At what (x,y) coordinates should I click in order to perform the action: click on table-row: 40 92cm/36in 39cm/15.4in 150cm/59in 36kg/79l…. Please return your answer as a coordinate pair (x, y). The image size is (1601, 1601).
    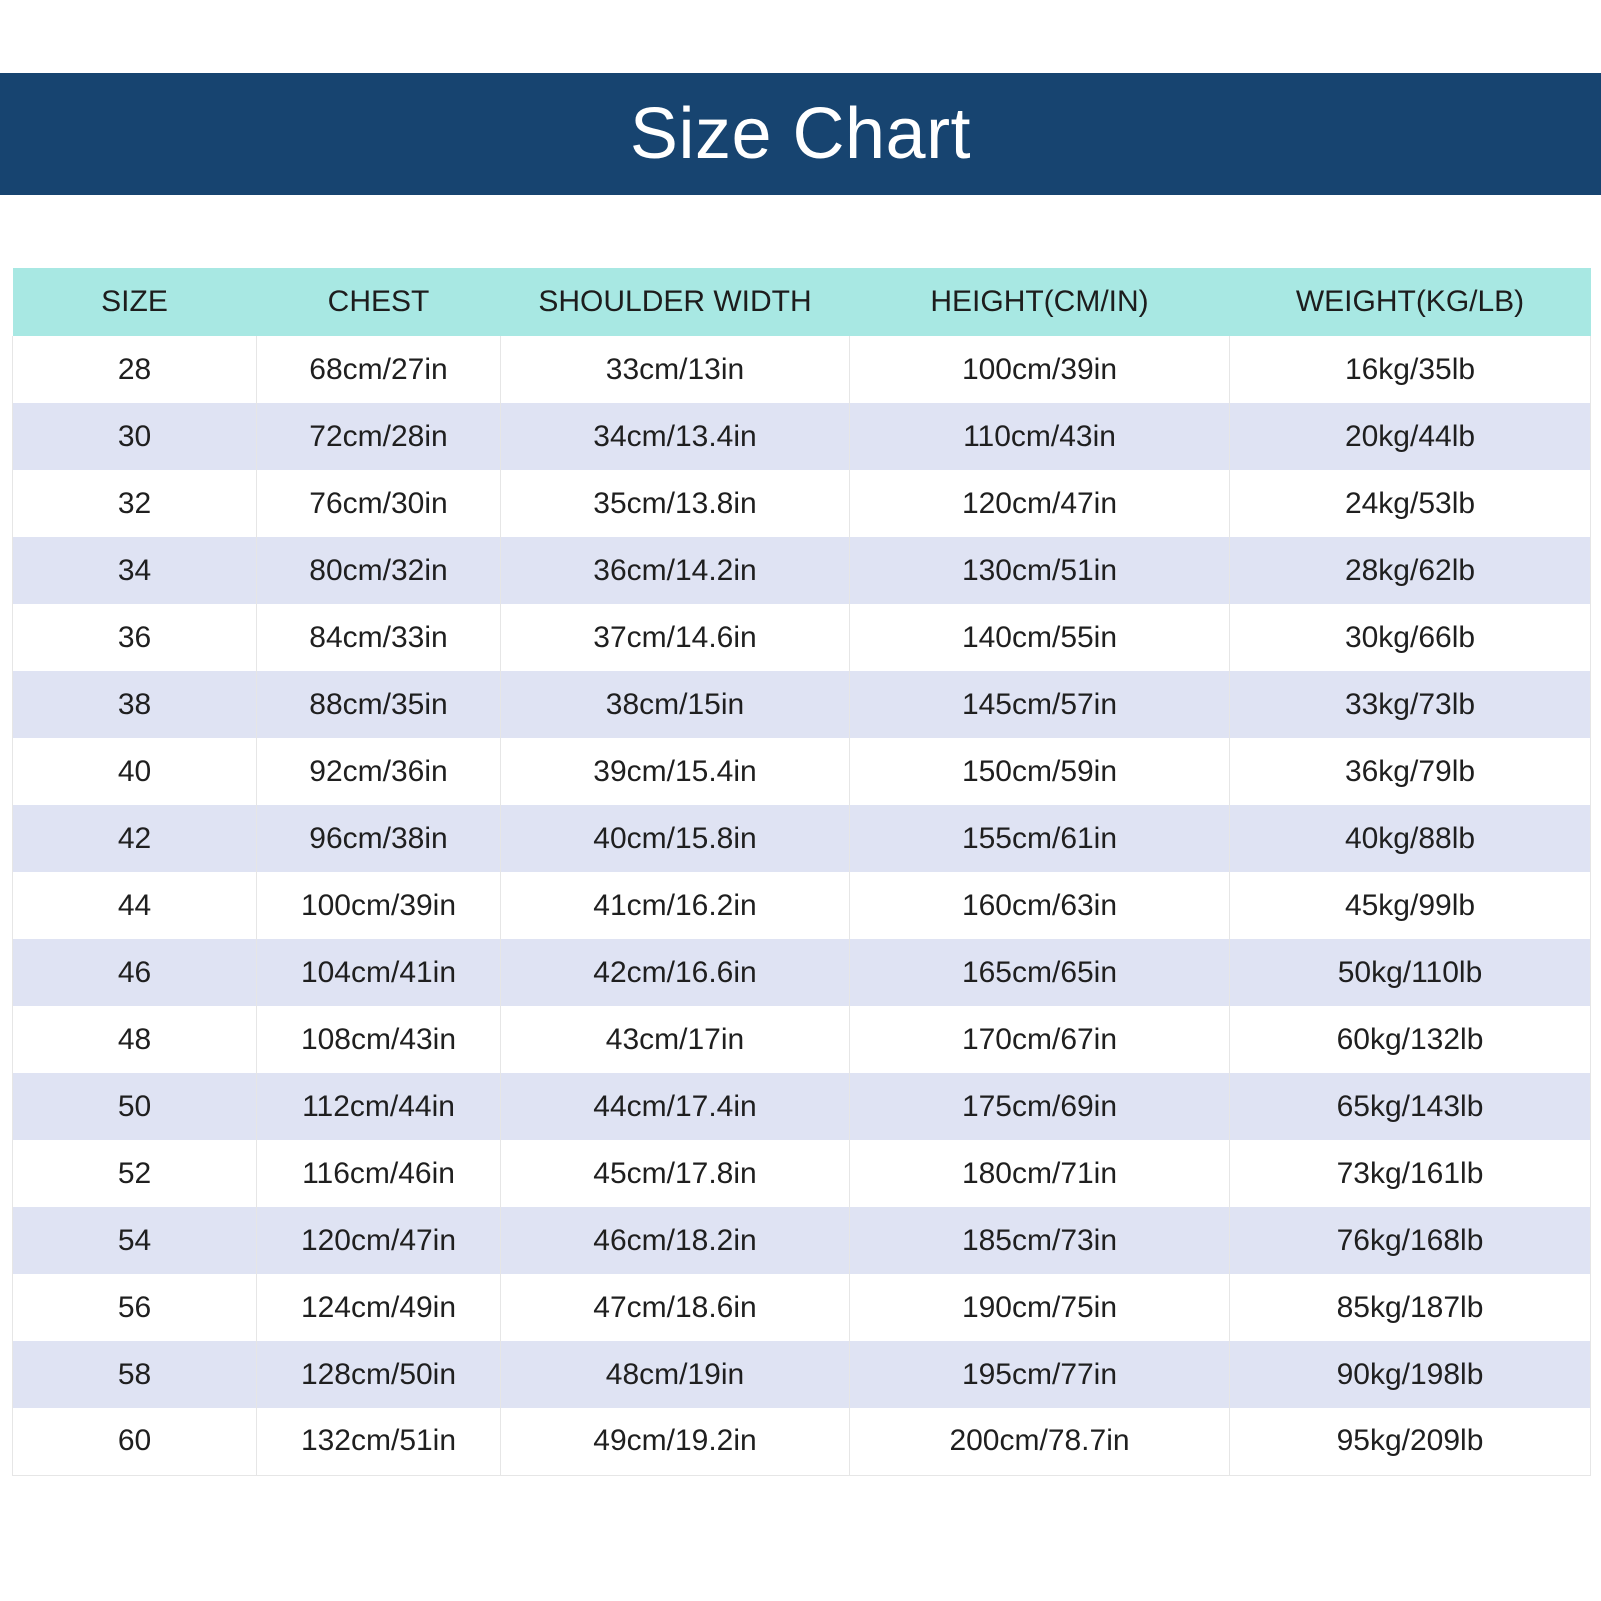
    Looking at the image, I should click on (801, 771).